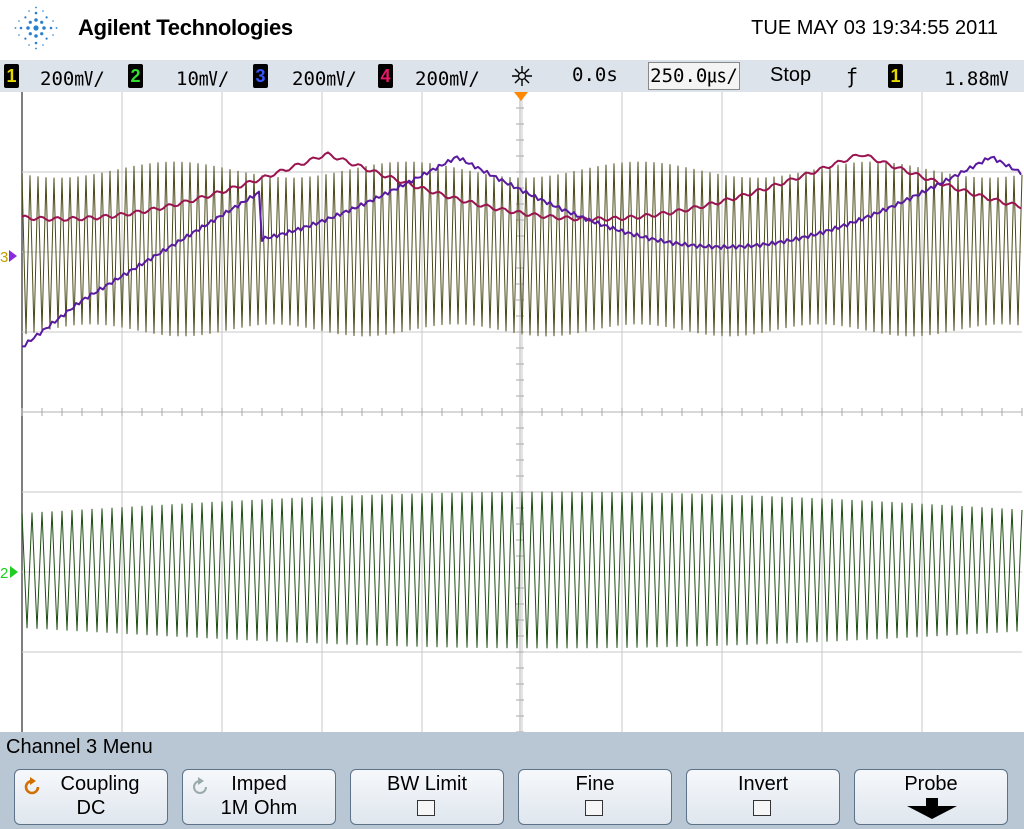 The image size is (1024, 829). What do you see at coordinates (595, 75) in the screenshot?
I see `horizontal-delay: 0.0s` at bounding box center [595, 75].